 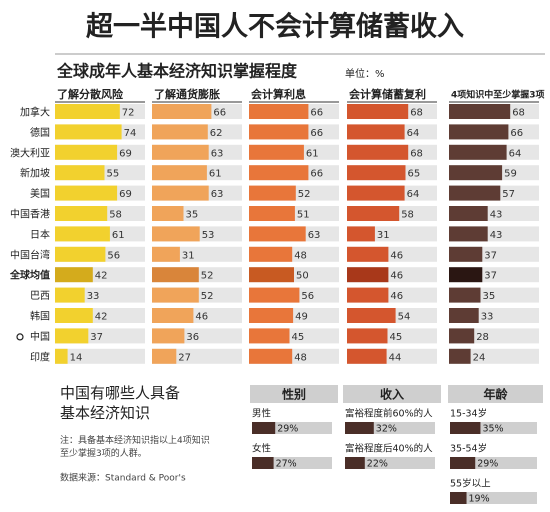 What do you see at coordinates (389, 414) in the screenshot?
I see `group-label: 富裕程度前60%的人` at bounding box center [389, 414].